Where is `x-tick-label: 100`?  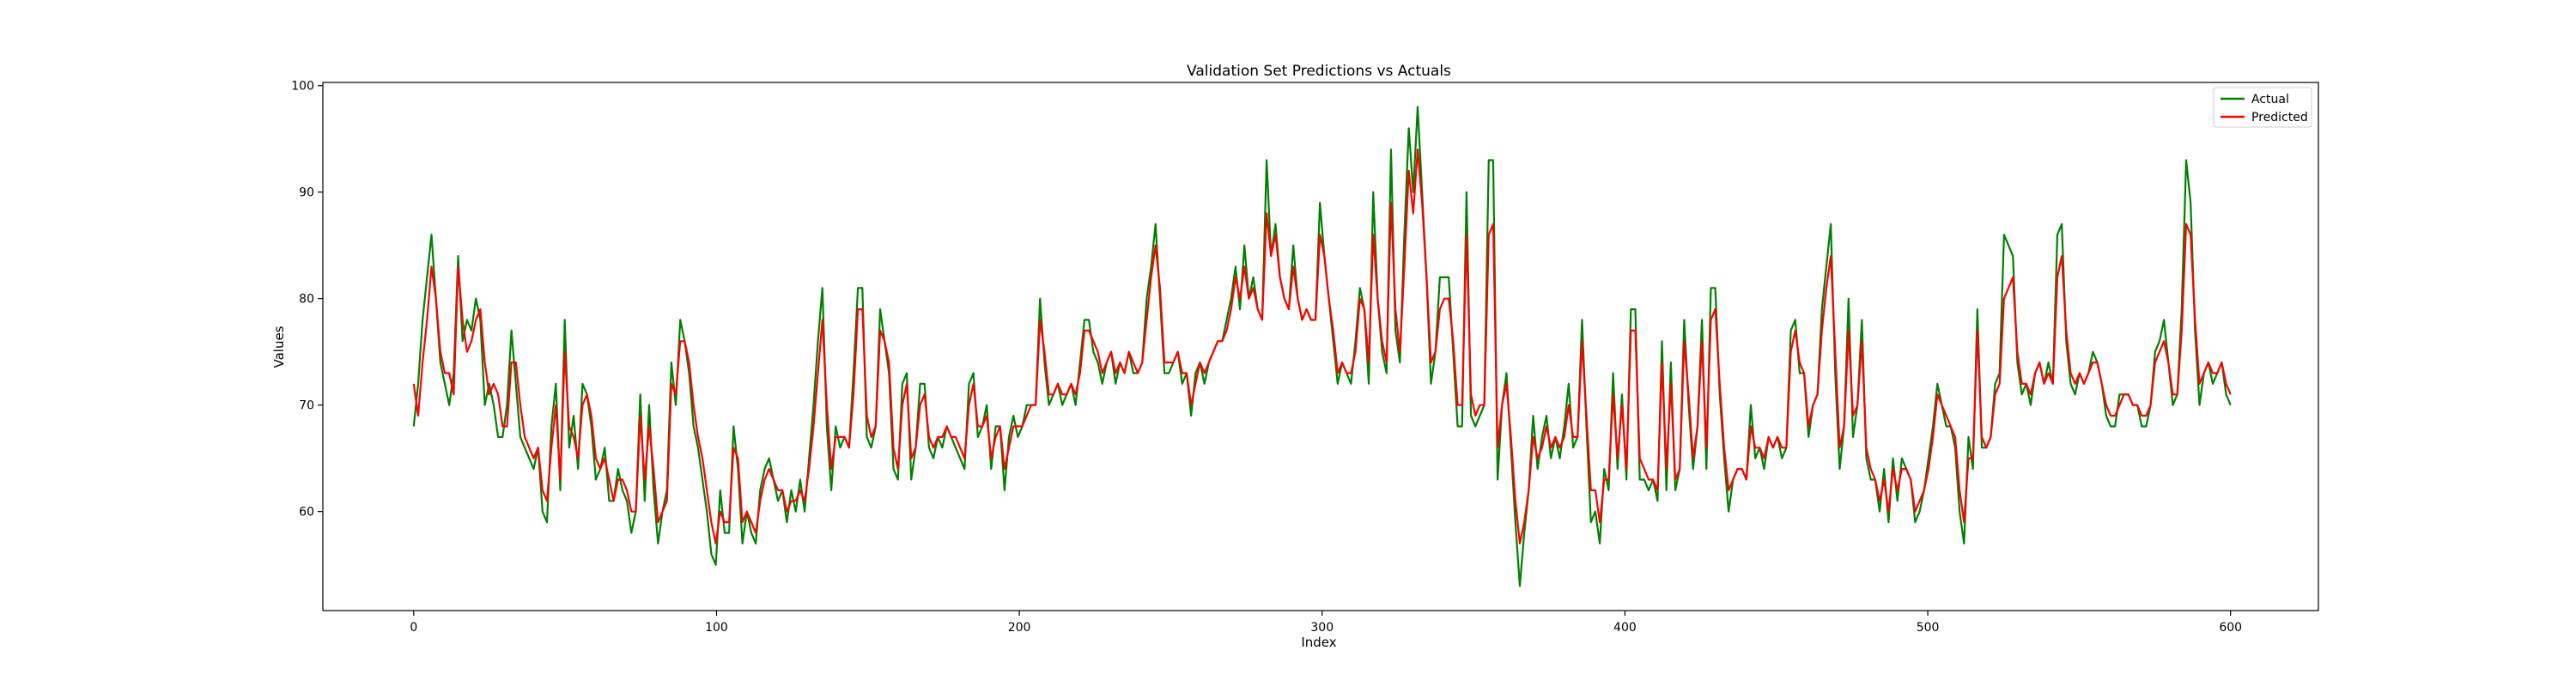
x-tick-label: 100 is located at coordinates (716, 628).